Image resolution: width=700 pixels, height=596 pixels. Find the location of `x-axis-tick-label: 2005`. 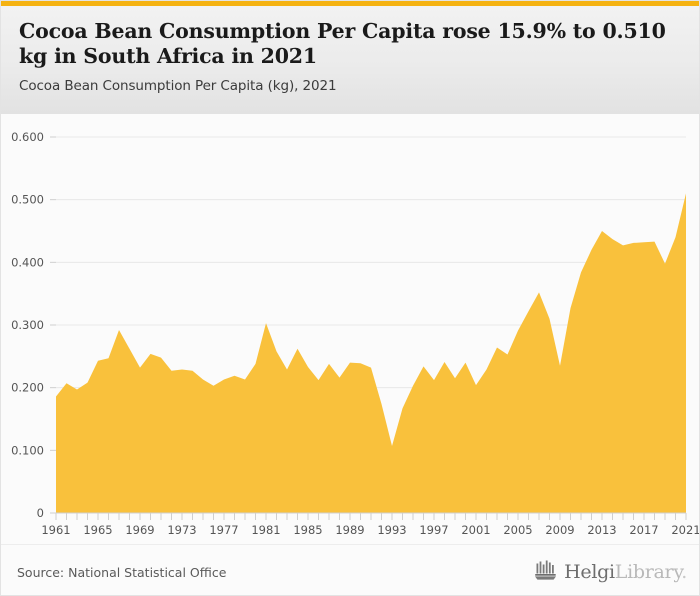

x-axis-tick-label: 2005 is located at coordinates (517, 530).